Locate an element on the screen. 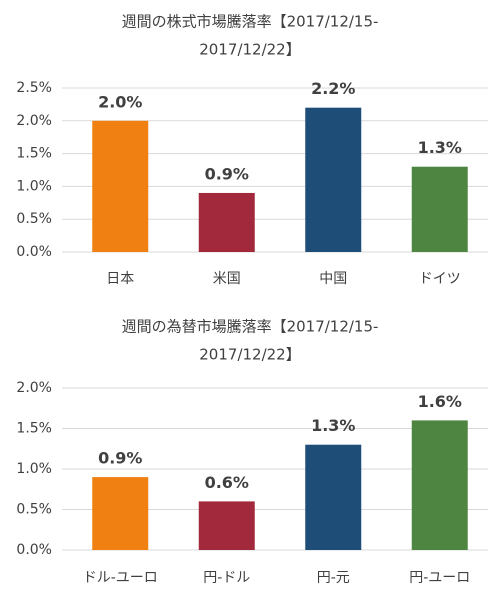  value-label: 2.2% is located at coordinates (333, 88).